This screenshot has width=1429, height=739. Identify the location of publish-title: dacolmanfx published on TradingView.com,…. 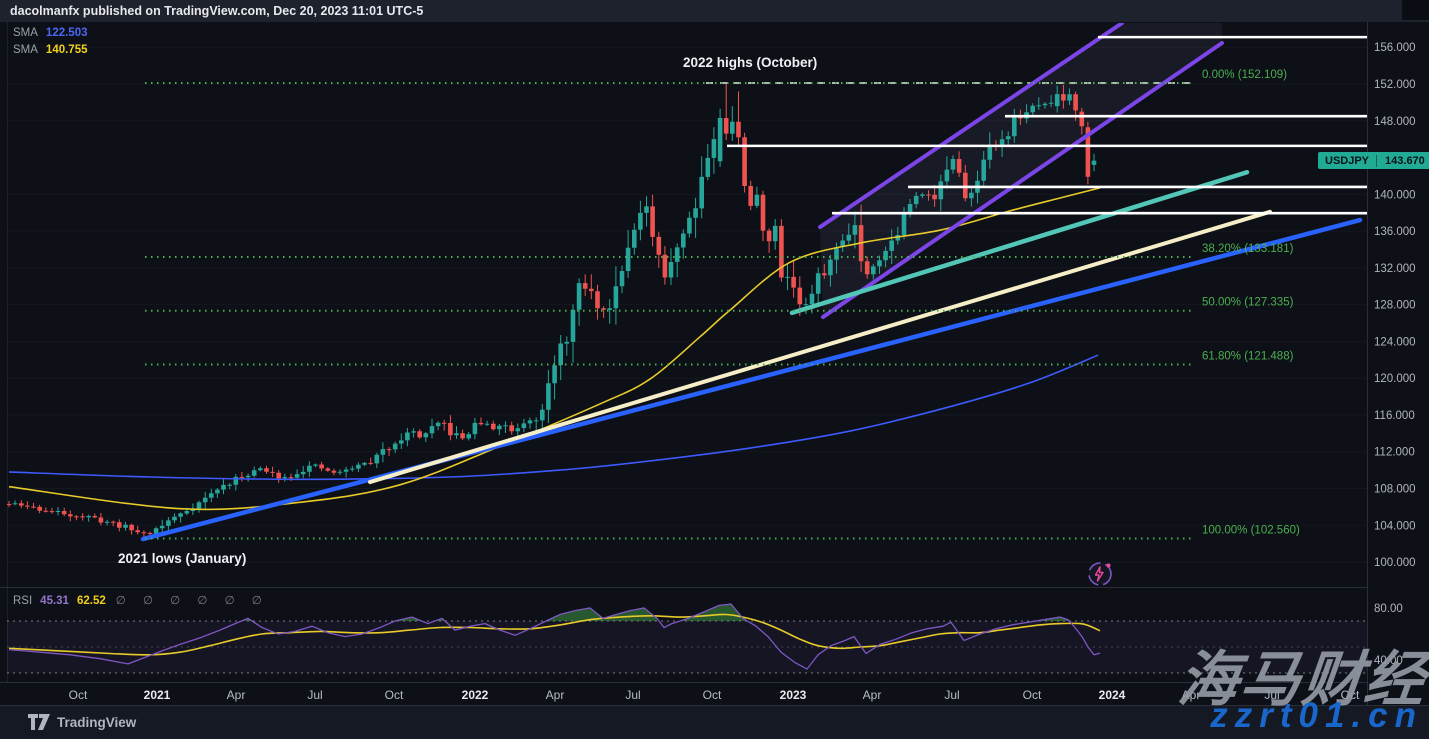
(217, 11).